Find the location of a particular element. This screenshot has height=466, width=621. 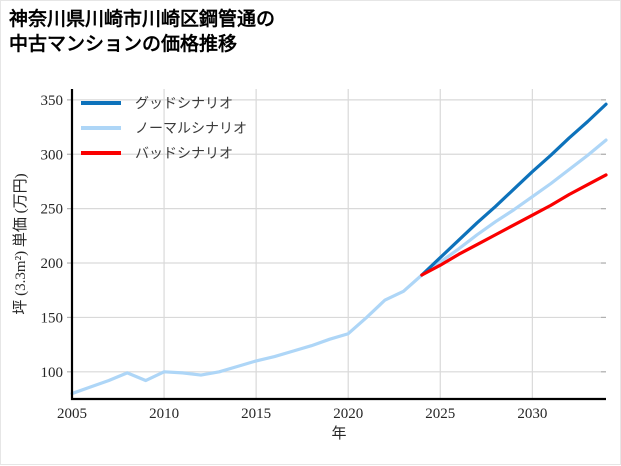

x-tick-label: 2005 is located at coordinates (72, 414).